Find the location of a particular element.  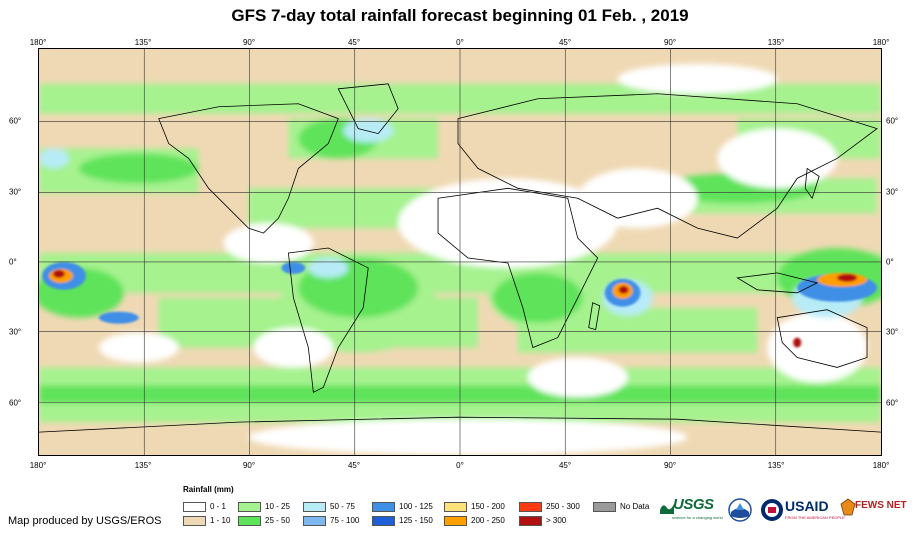

madagascar-outline is located at coordinates (594, 316).